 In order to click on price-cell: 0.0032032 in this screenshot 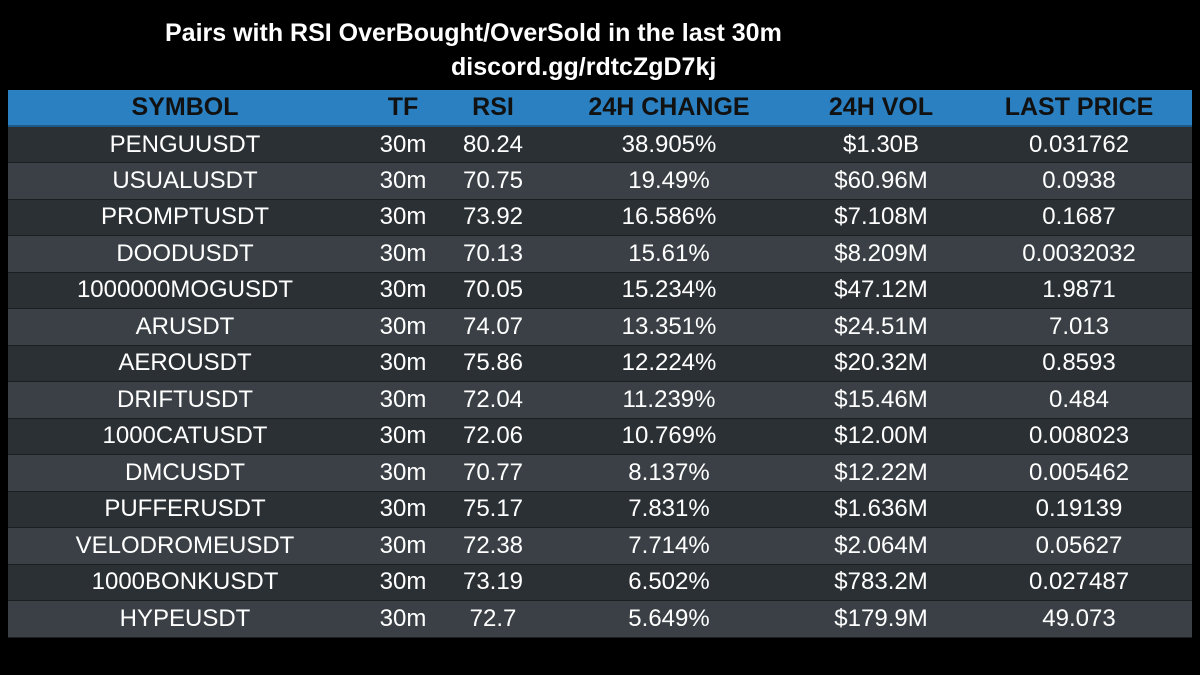, I will do `click(1079, 254)`.